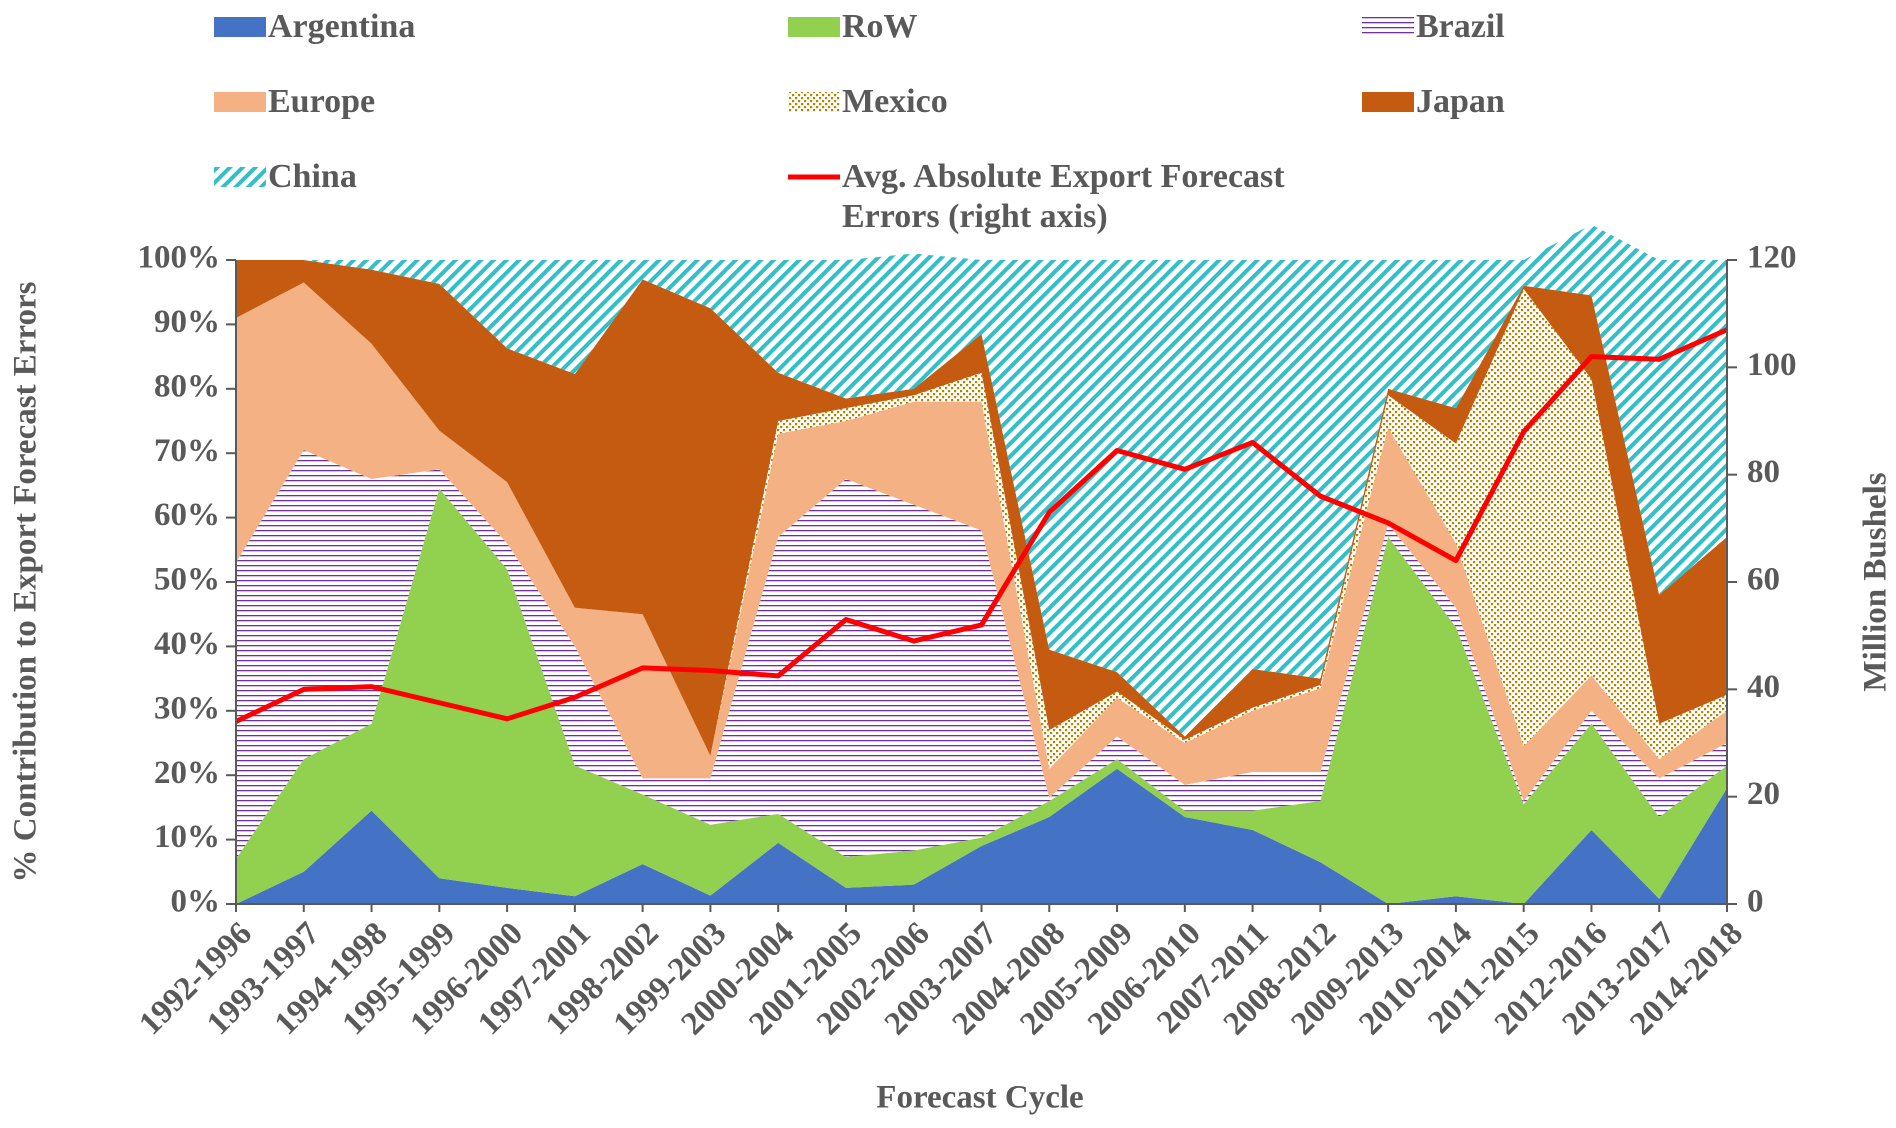 The width and height of the screenshot is (1896, 1128). I want to click on y-tick-label: 10%, so click(187, 837).